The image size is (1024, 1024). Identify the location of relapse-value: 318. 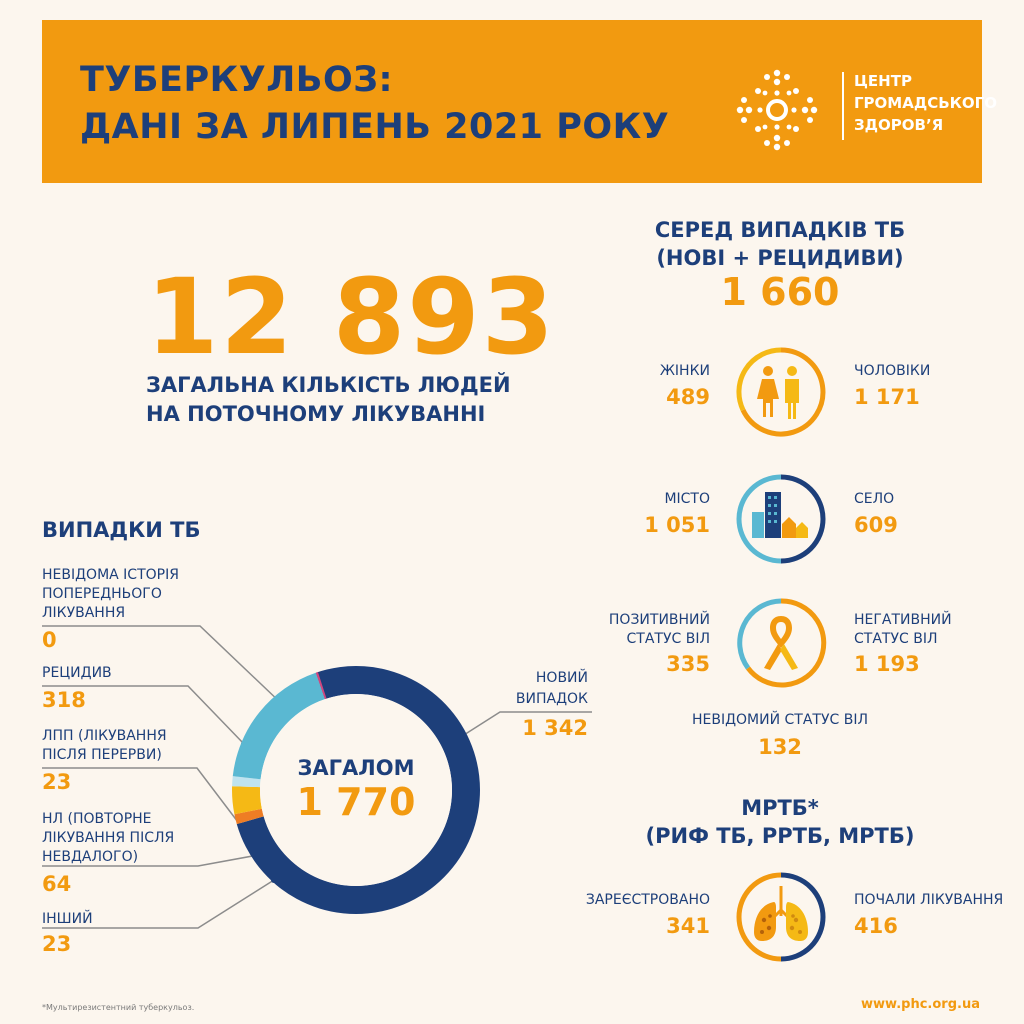
(64, 700).